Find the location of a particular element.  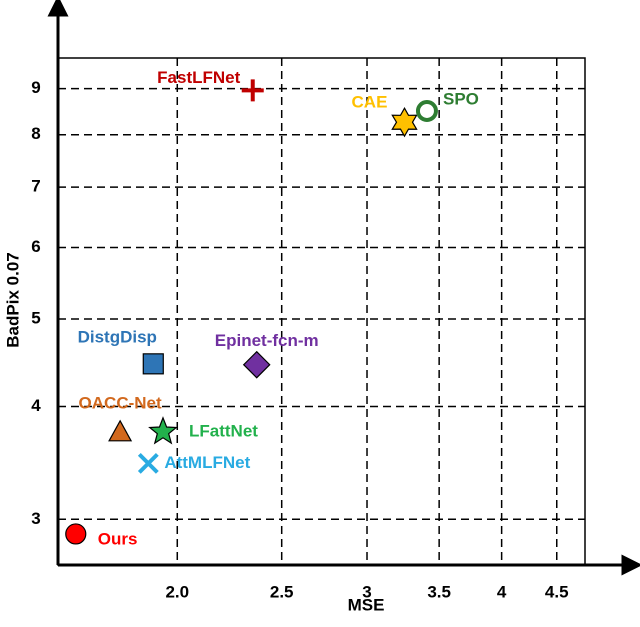

point-label: Epinet-fcn-m is located at coordinates (267, 340).